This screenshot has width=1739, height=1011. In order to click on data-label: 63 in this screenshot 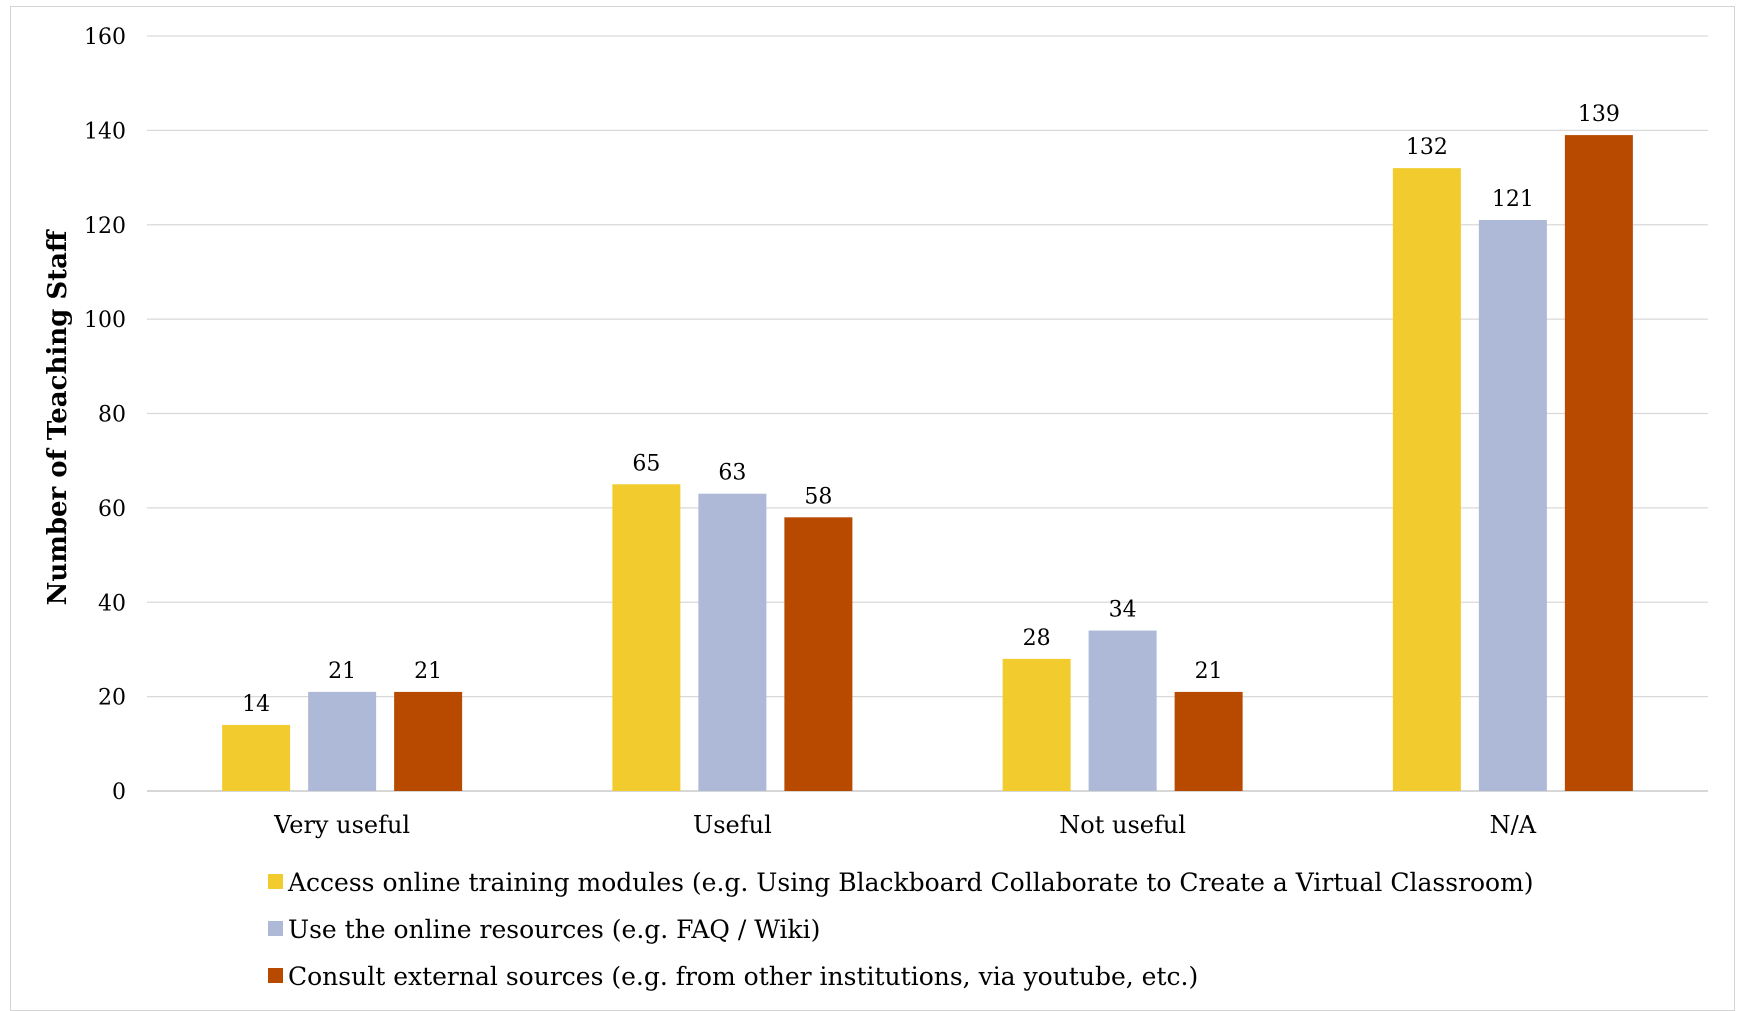, I will do `click(732, 473)`.